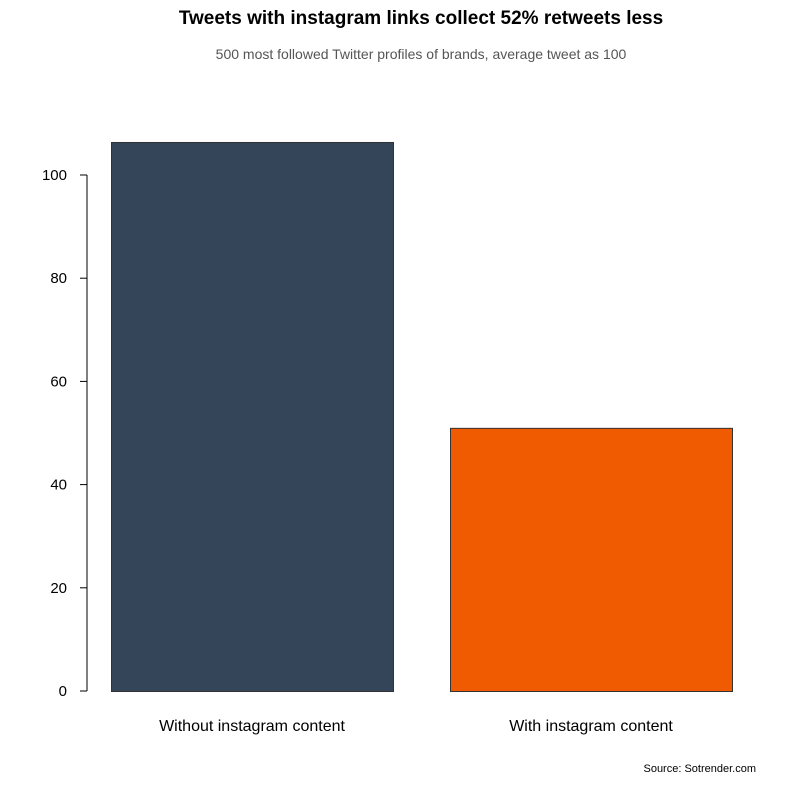  I want to click on y-tick-label: 100, so click(54, 175).